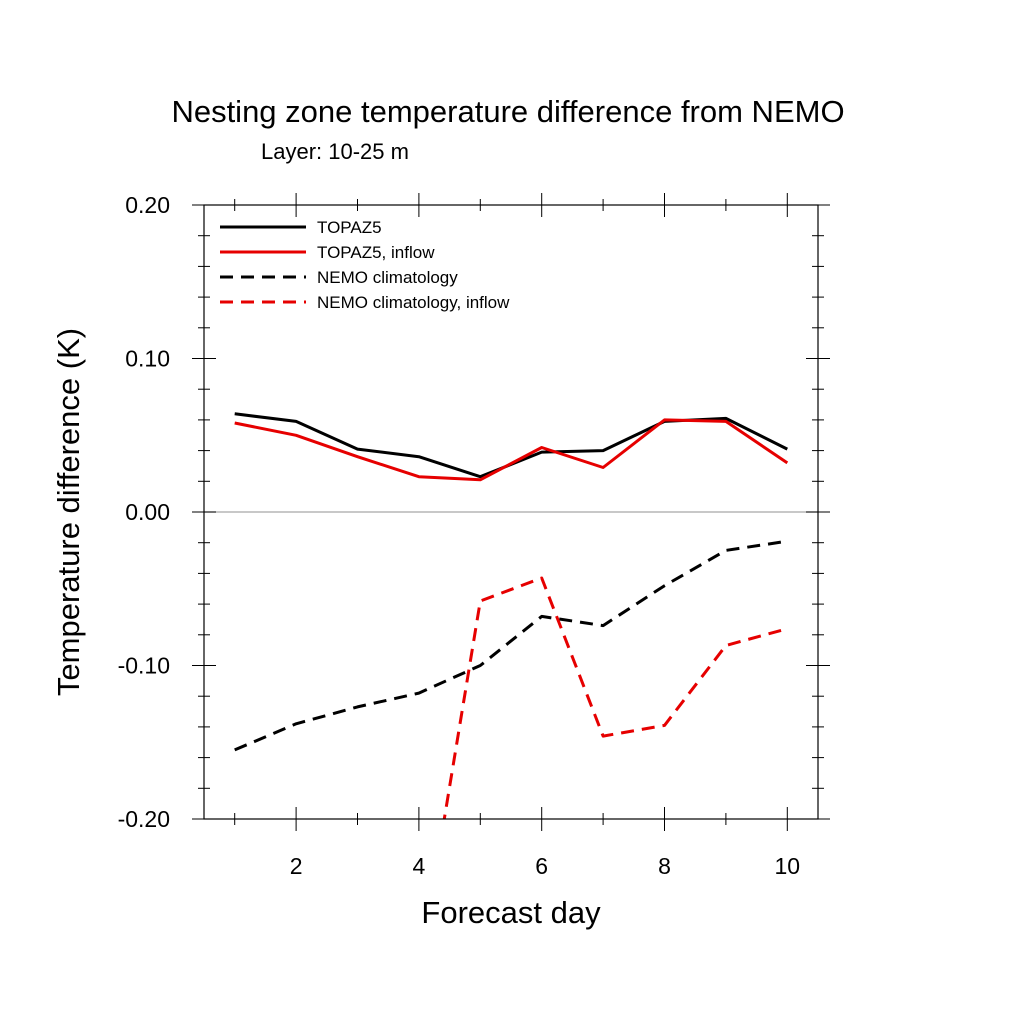  I want to click on x-tick-label: 8, so click(664, 866).